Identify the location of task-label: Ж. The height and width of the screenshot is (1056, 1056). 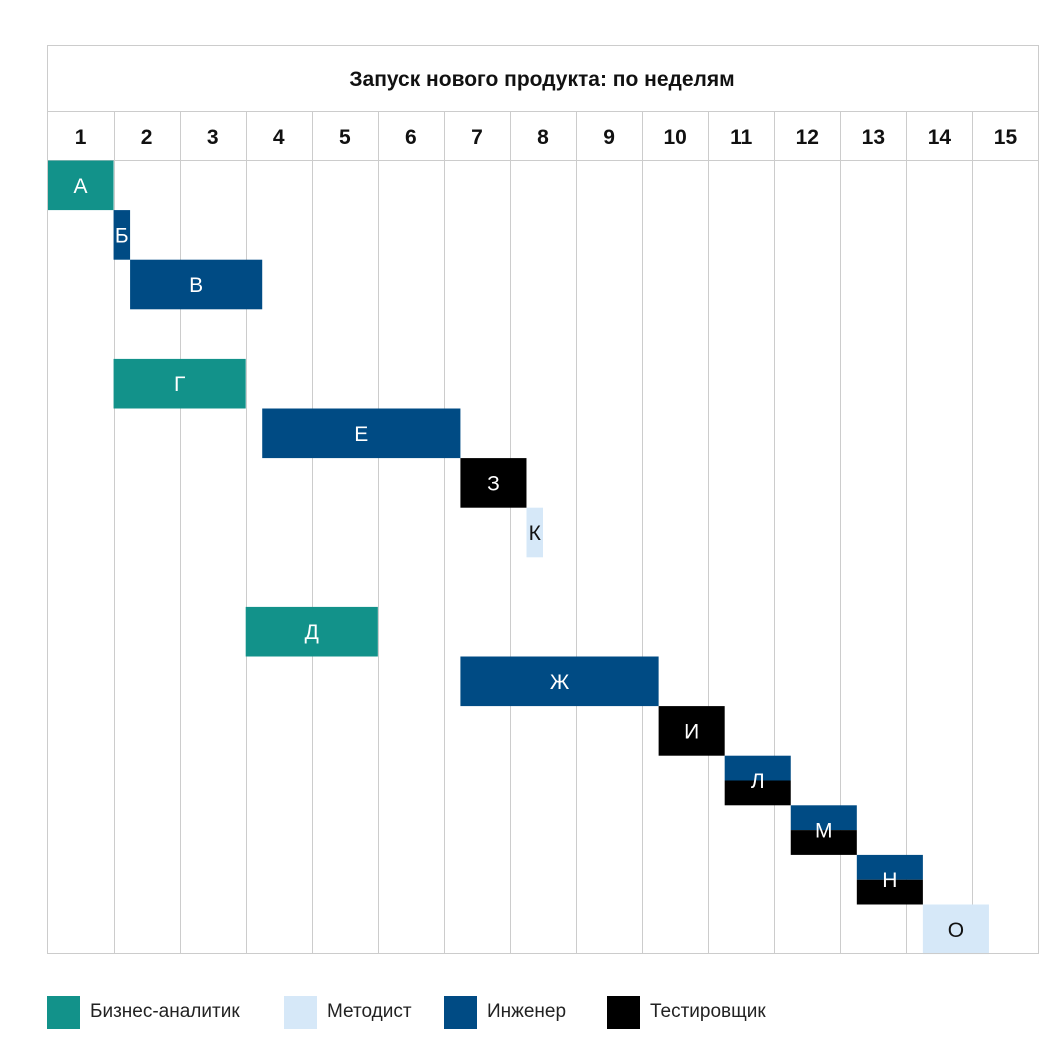
(560, 682).